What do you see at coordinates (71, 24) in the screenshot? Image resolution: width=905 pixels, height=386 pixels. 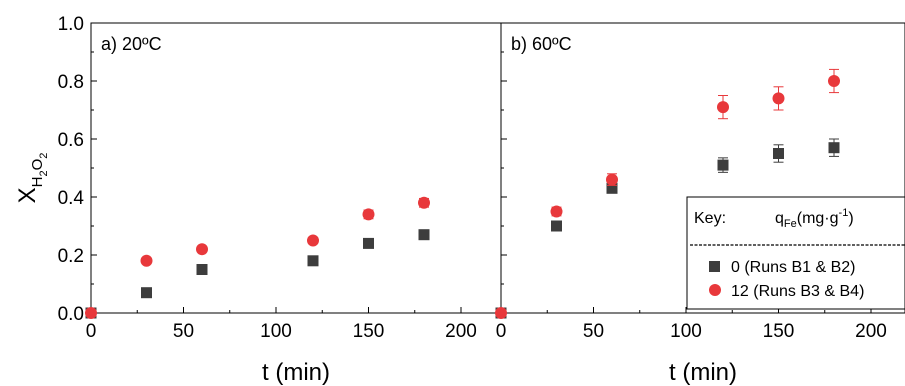 I see `y-tick-label: 1.0` at bounding box center [71, 24].